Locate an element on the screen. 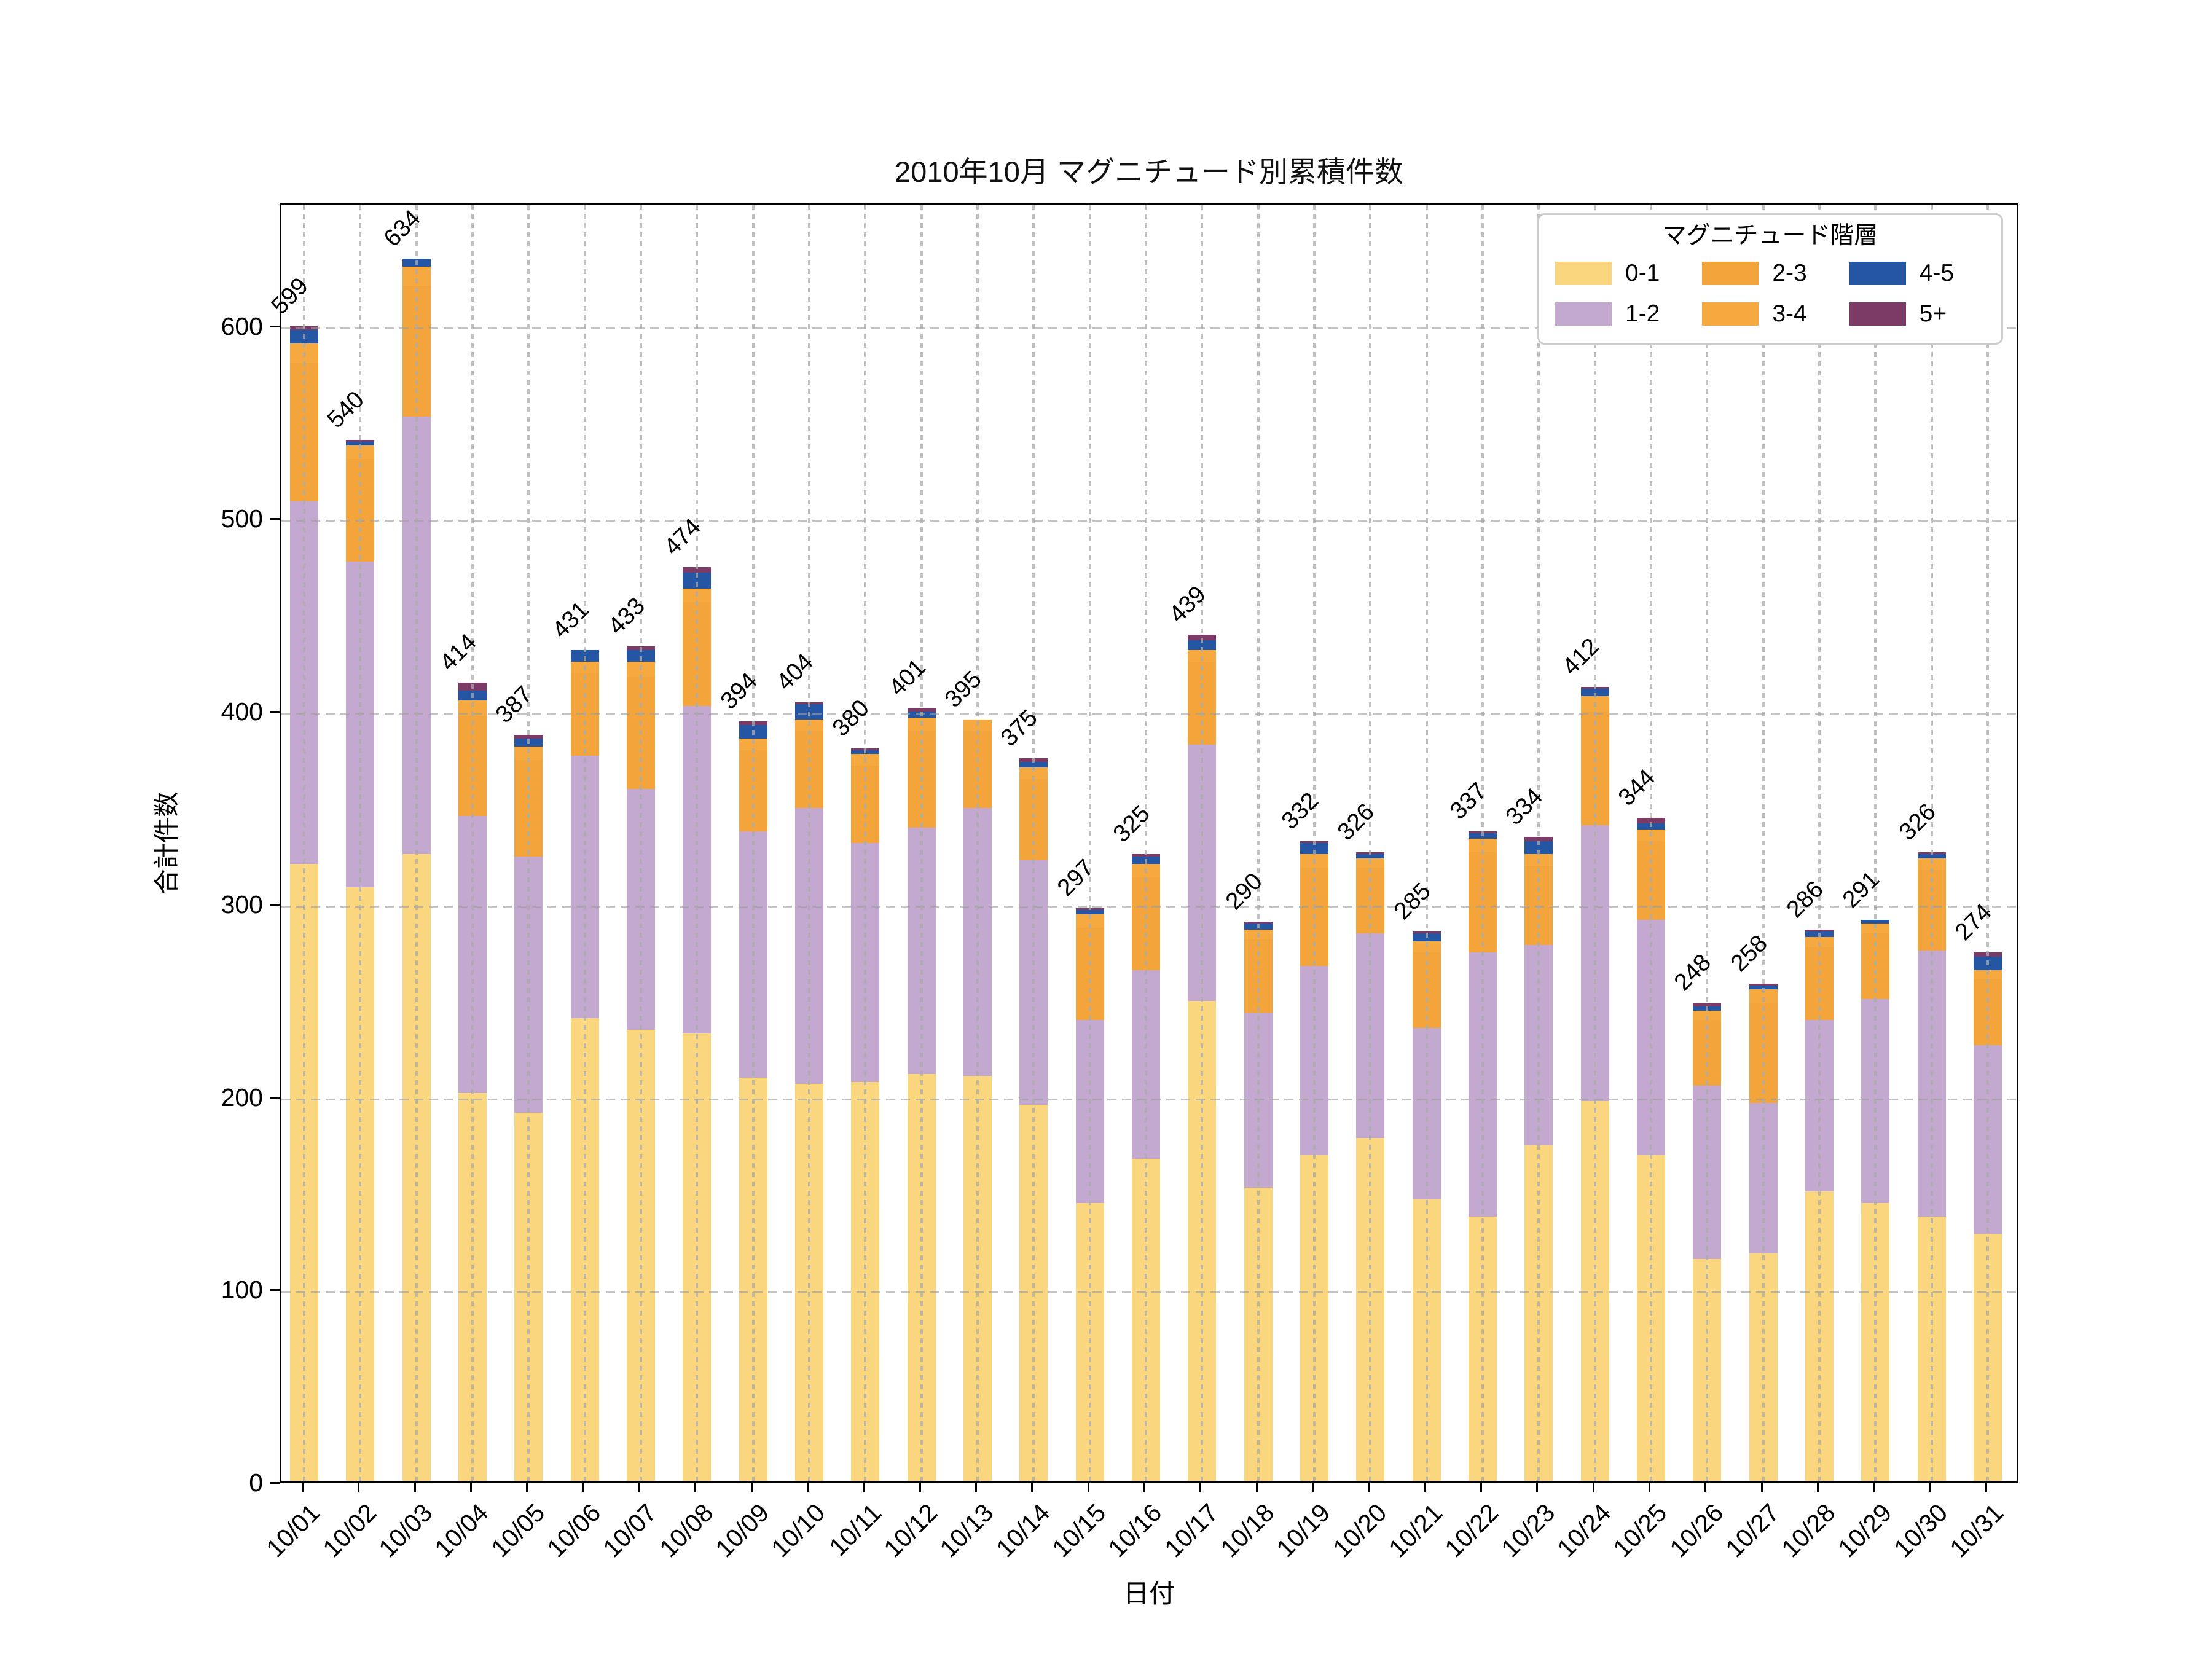 The image size is (2212, 1659). x-tick-label: 10/03 is located at coordinates (405, 1530).